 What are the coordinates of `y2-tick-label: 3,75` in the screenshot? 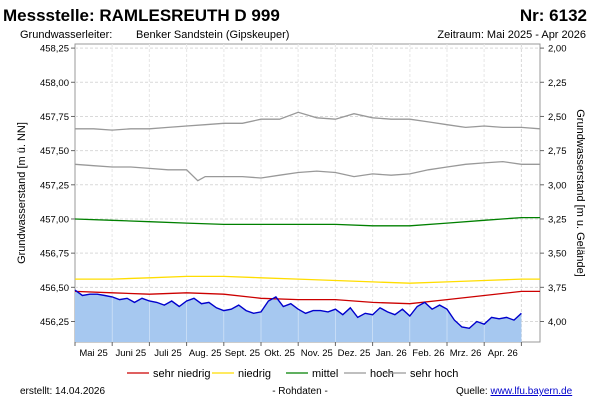 It's located at (557, 288).